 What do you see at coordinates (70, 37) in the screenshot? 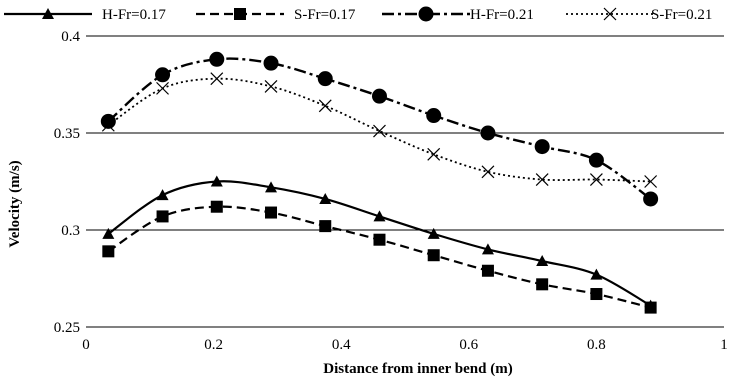
I see `y-tick-label: 0.4` at bounding box center [70, 37].